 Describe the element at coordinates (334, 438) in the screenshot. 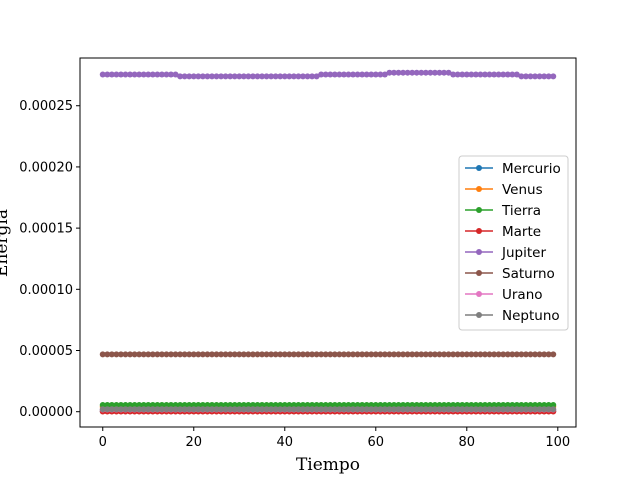

I see `x-axis: 0 20 40 60 80 100` at that location.